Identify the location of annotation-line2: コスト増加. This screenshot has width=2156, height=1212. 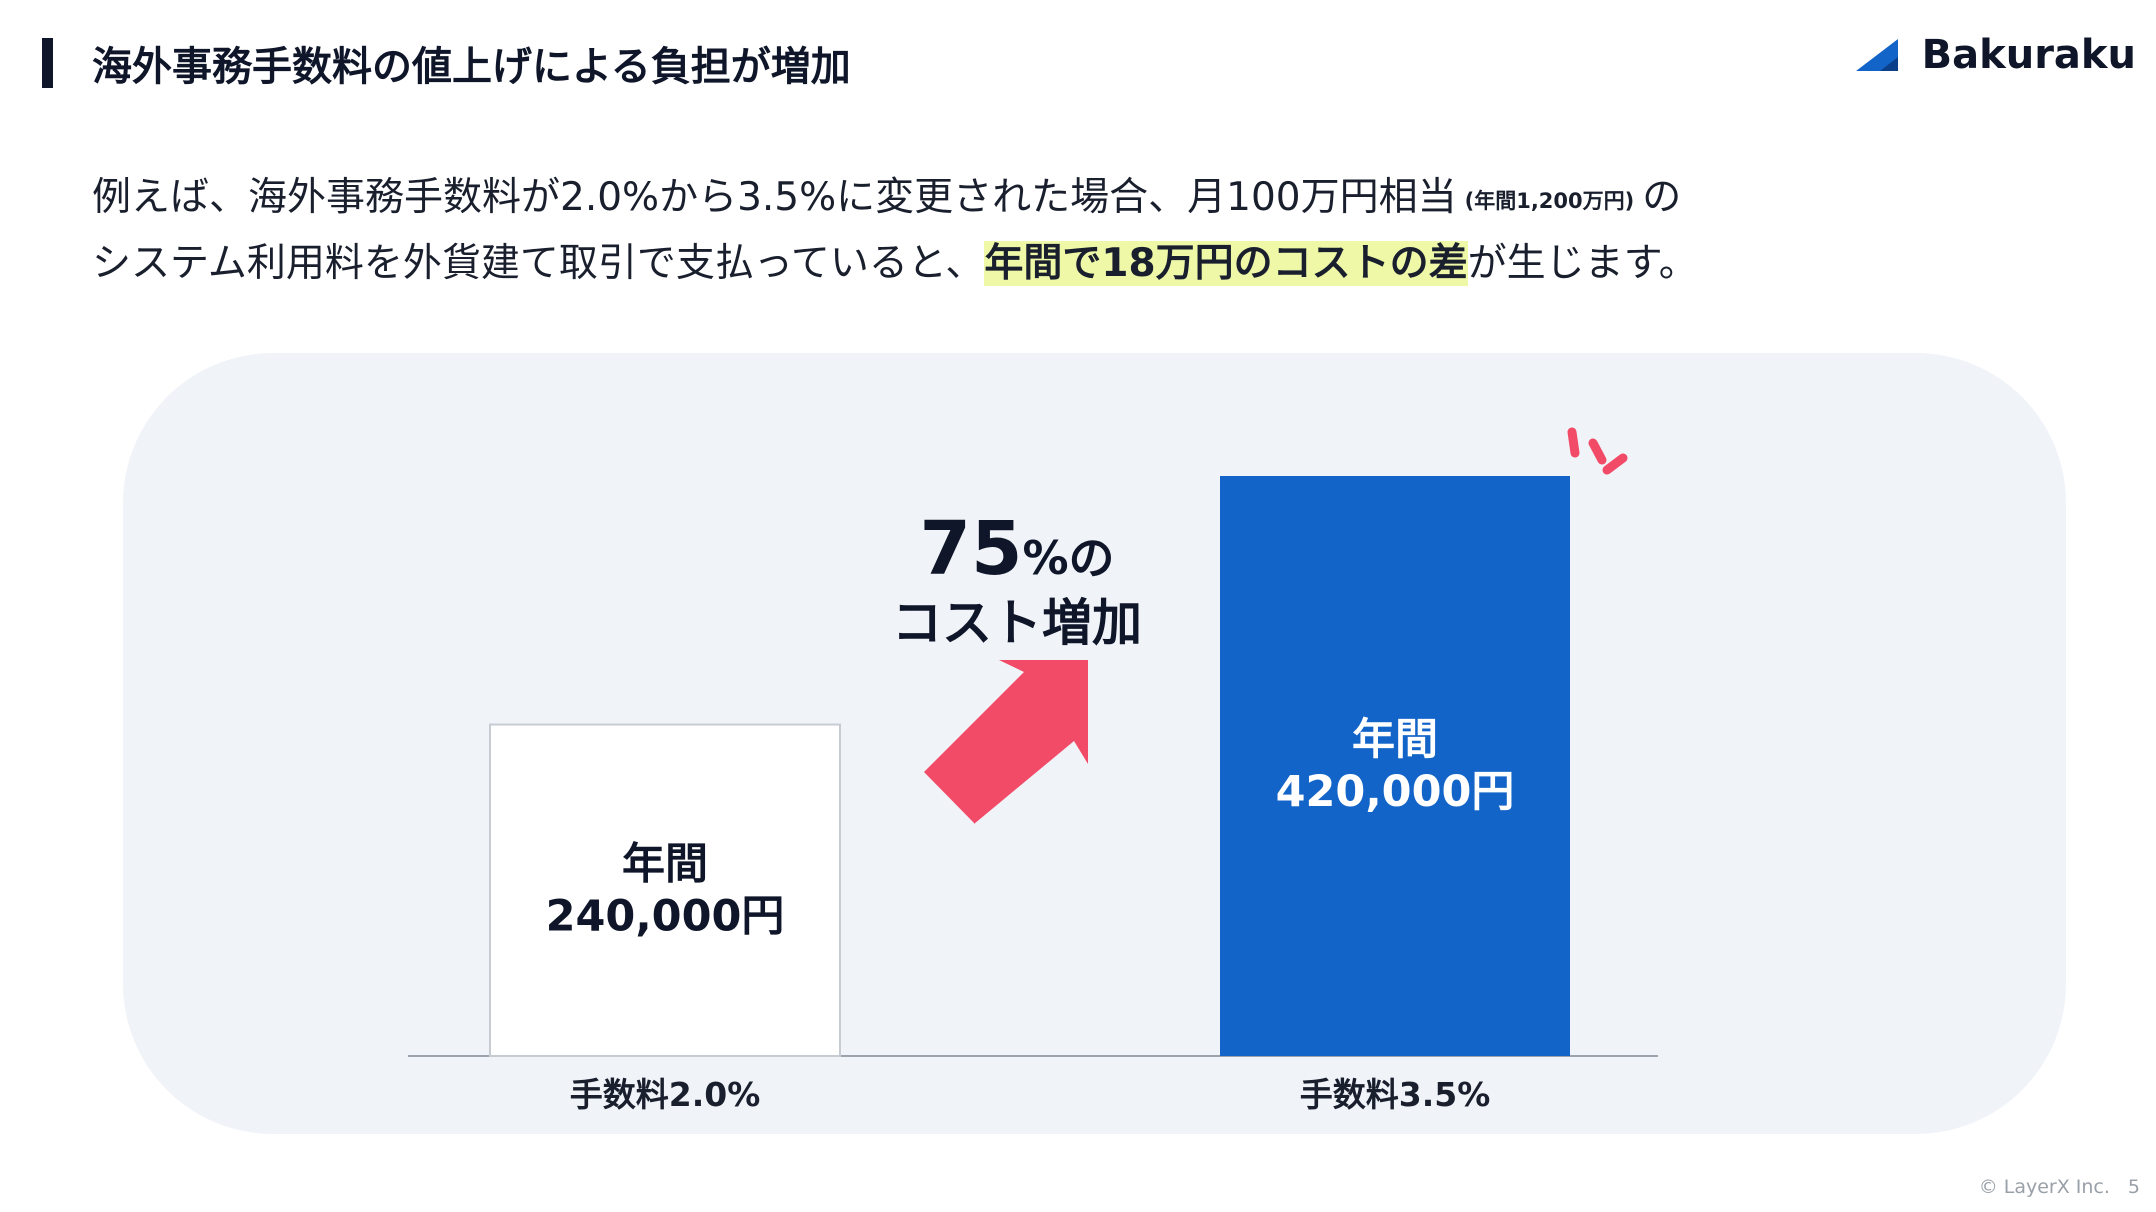
(1017, 623).